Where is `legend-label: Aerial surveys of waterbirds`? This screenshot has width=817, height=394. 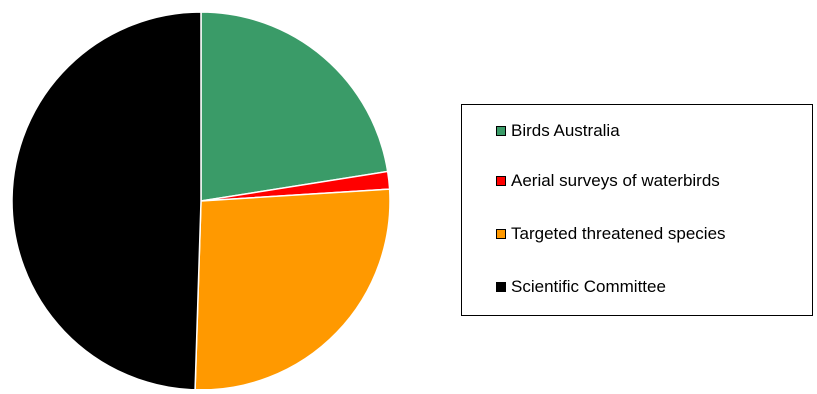 legend-label: Aerial surveys of waterbirds is located at coordinates (615, 180).